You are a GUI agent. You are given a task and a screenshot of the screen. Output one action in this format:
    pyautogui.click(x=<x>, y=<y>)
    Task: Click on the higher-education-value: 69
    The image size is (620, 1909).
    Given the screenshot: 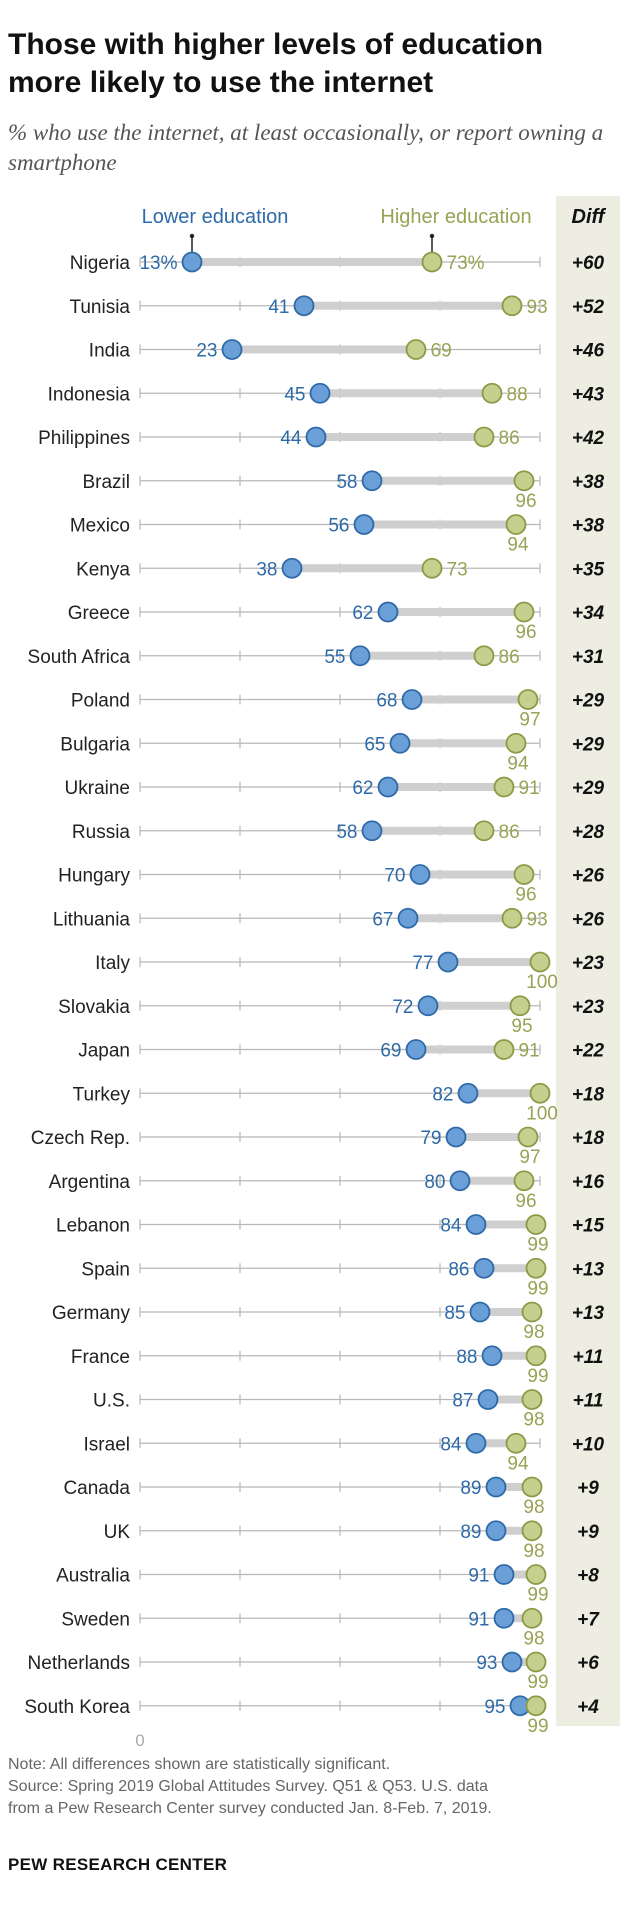 What is the action you would take?
    pyautogui.click(x=441, y=351)
    